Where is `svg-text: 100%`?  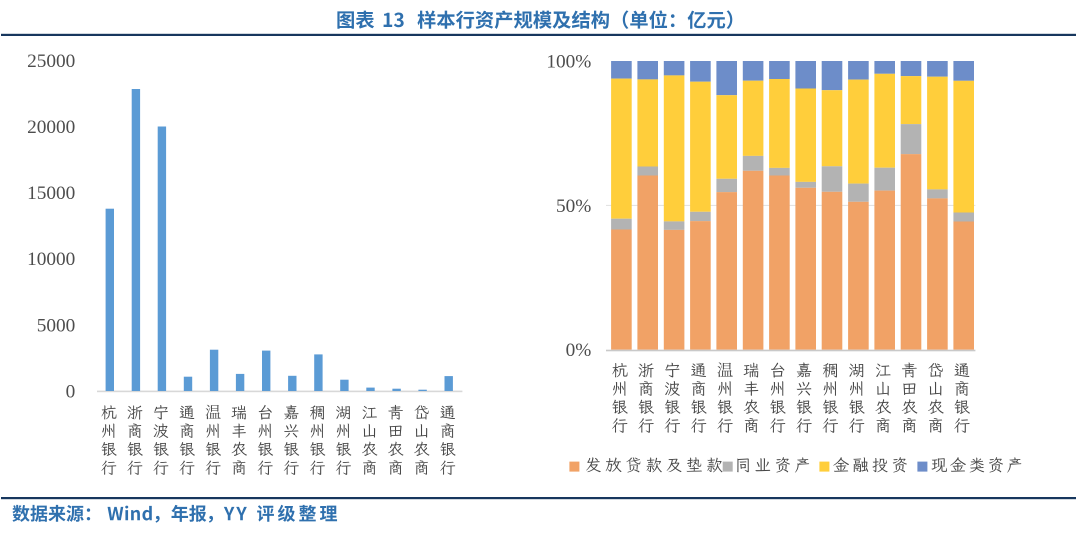 svg-text: 100% is located at coordinates (568, 61).